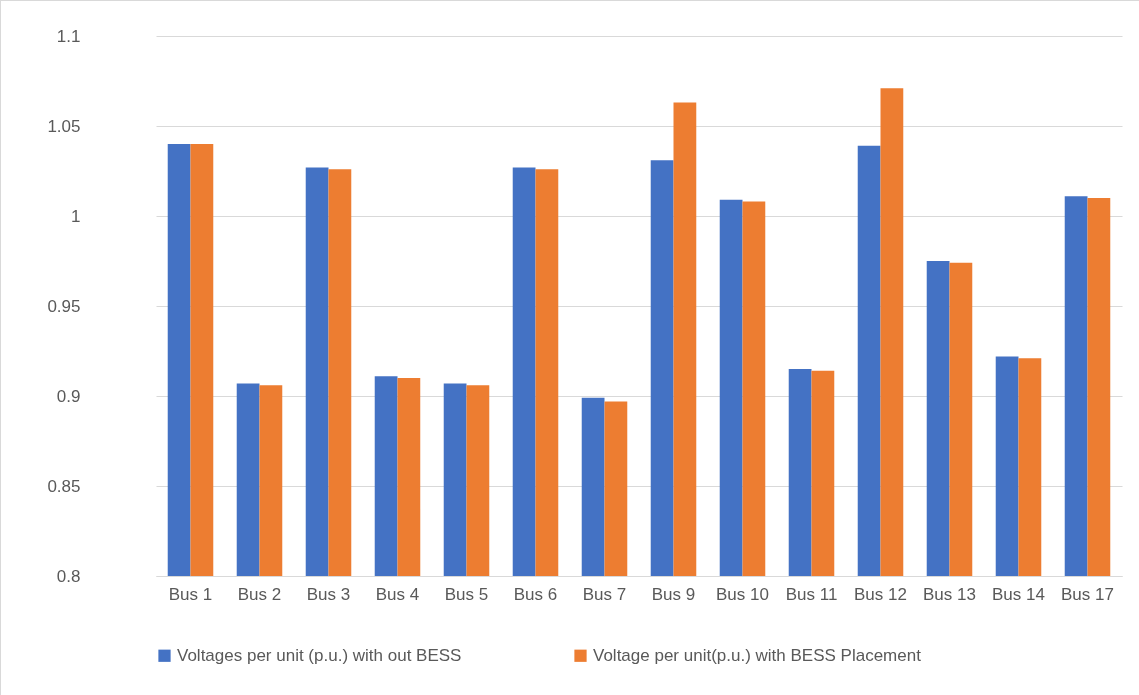 The height and width of the screenshot is (695, 1139). What do you see at coordinates (64, 306) in the screenshot?
I see `y-tick-label: 0.95` at bounding box center [64, 306].